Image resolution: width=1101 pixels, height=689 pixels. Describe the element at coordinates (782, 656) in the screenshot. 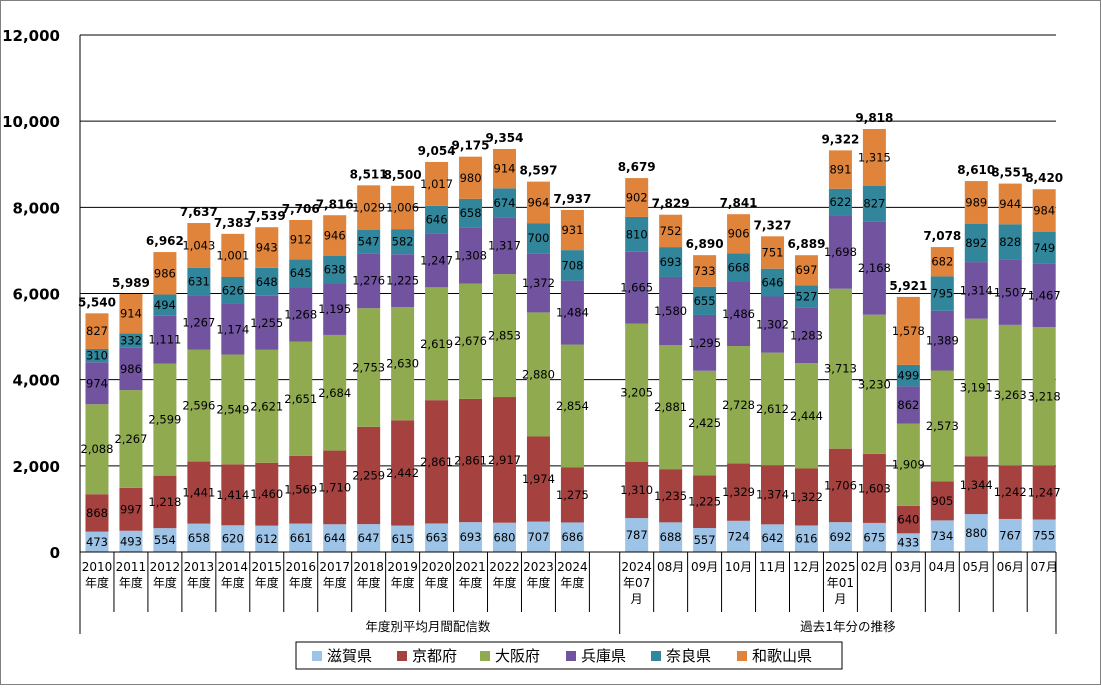

I see `legend-label: 和歌山県` at that location.